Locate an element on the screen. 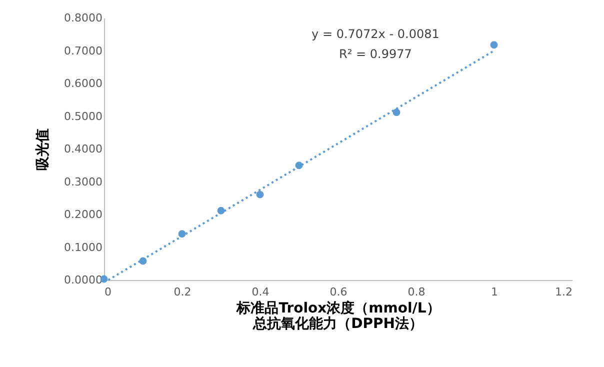 This screenshot has height=367, width=604. x-tick-label: 1 is located at coordinates (494, 292).